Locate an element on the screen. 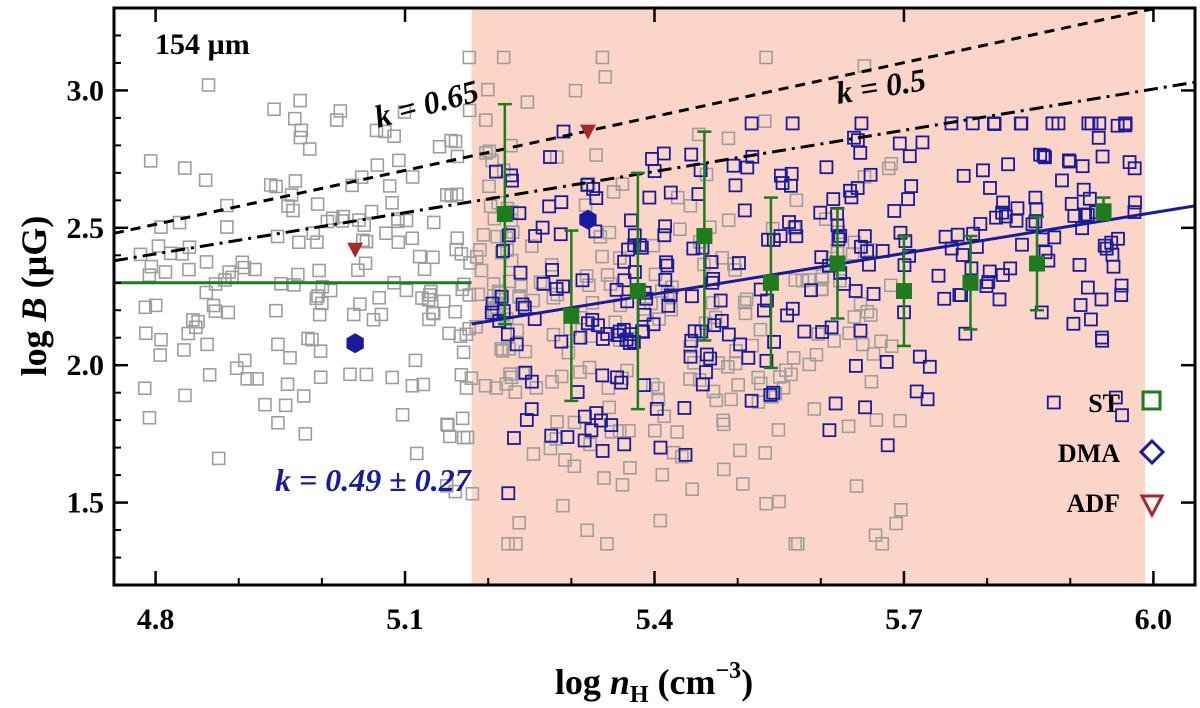 The height and width of the screenshot is (708, 1200). y-tick-label: 3.0 is located at coordinates (86, 90).